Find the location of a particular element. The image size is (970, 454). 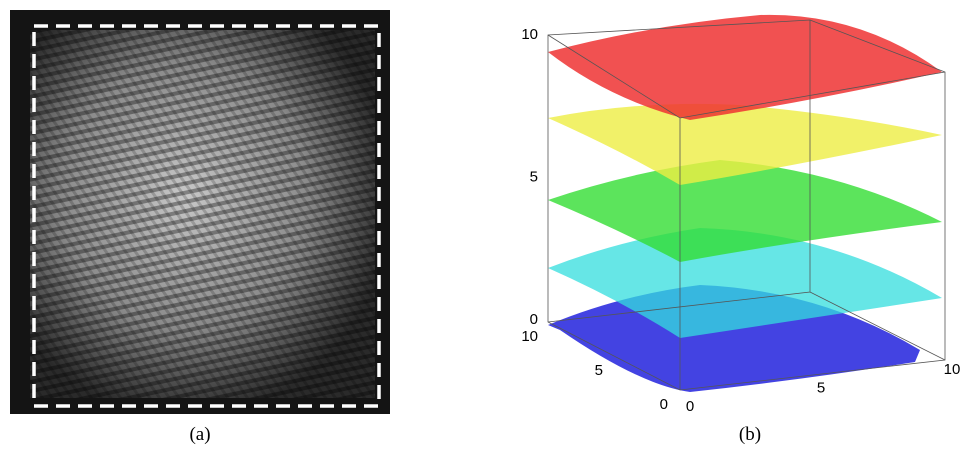

panel-label: (a) is located at coordinates (199, 434).